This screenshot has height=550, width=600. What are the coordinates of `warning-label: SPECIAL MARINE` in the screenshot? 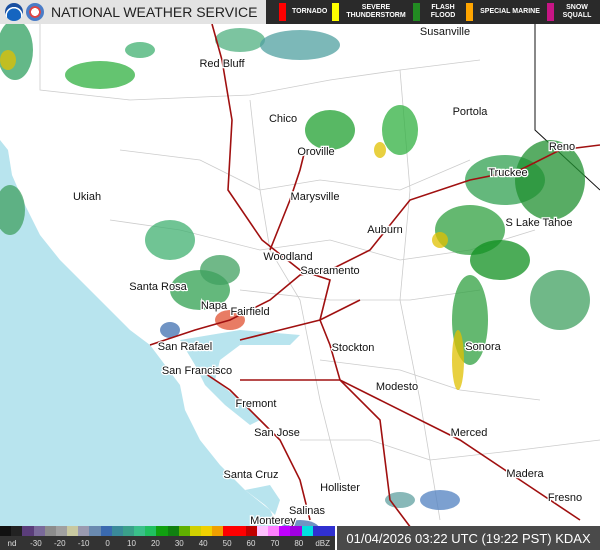 It's located at (510, 11).